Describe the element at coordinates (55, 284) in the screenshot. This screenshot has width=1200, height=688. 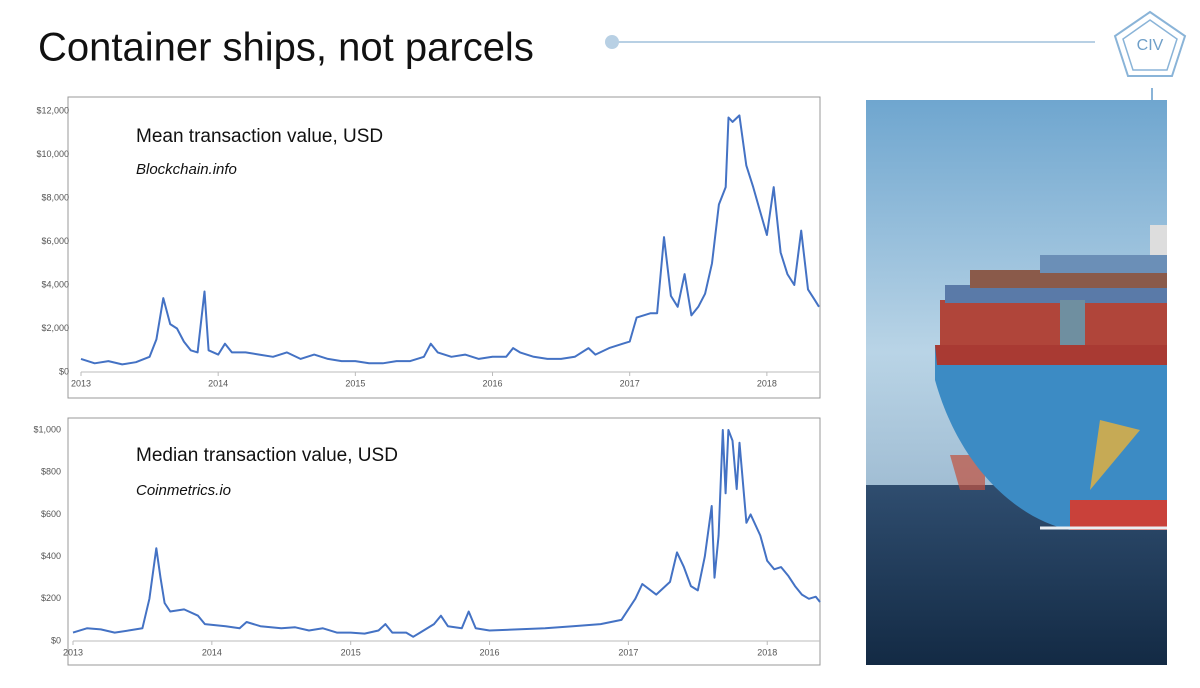
I see `y-tick-label: $4,000` at that location.